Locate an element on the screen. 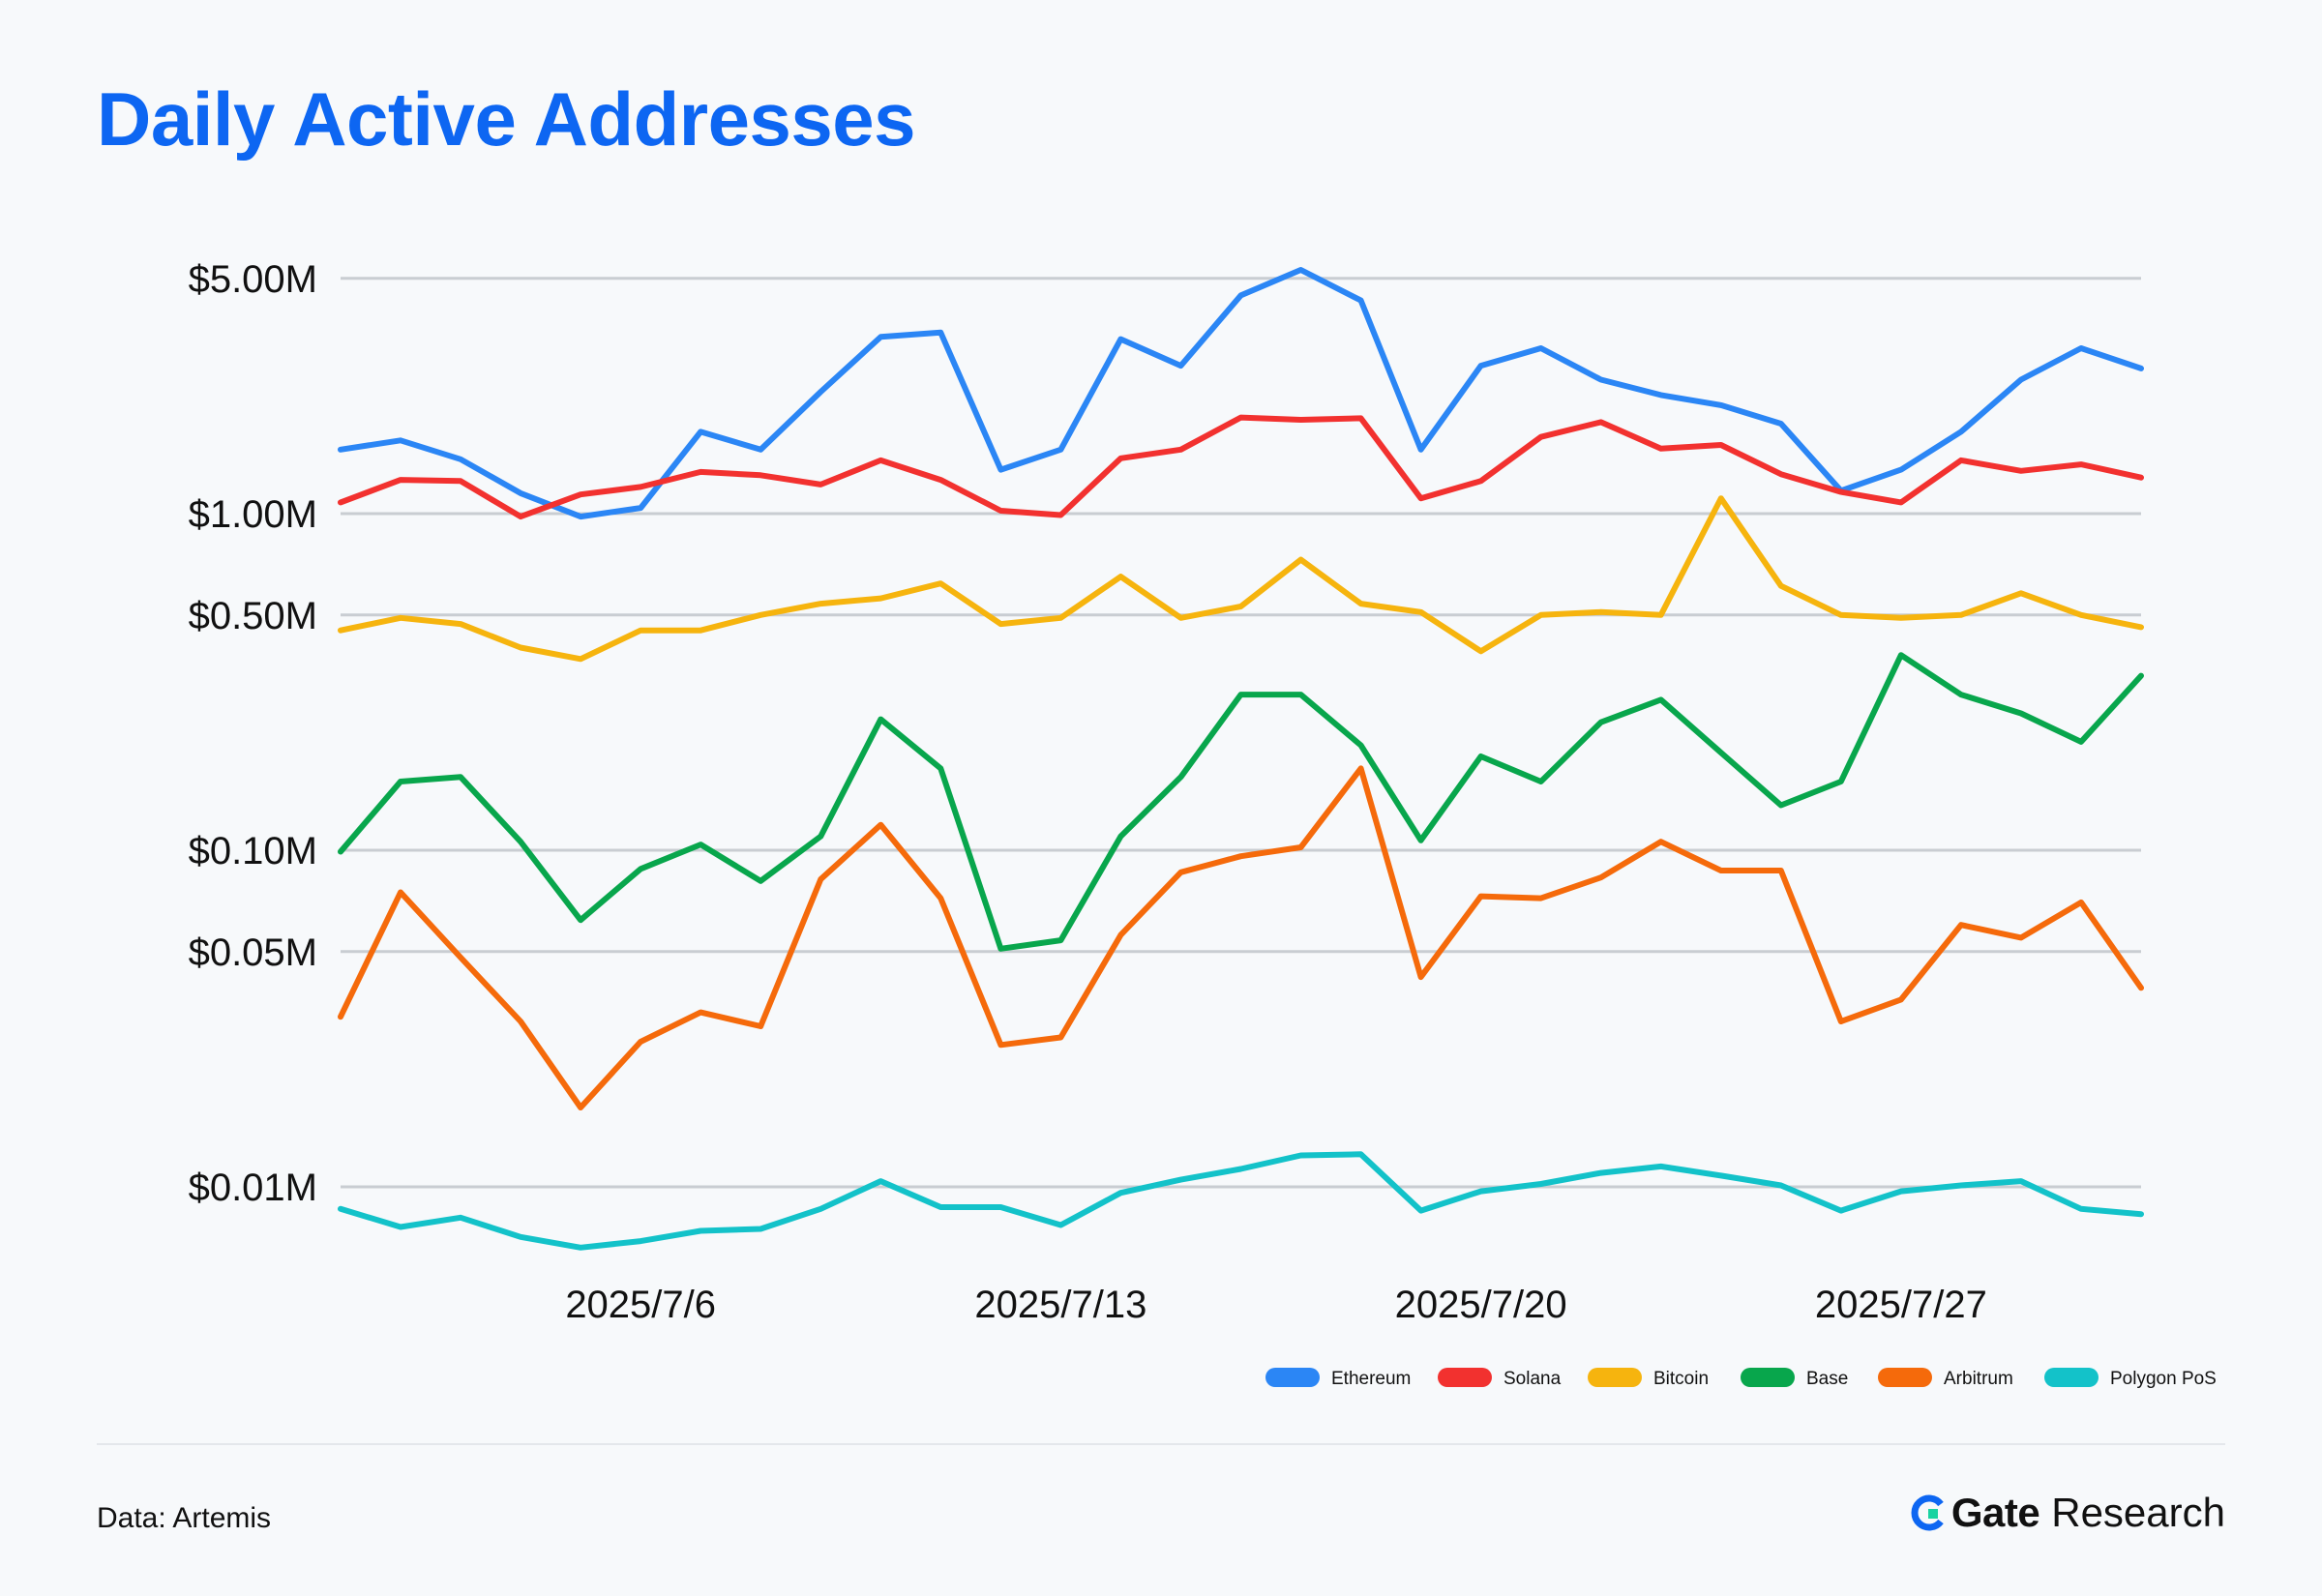 This screenshot has height=1596, width=2322. y-tick-label: $0.10M is located at coordinates (253, 851).